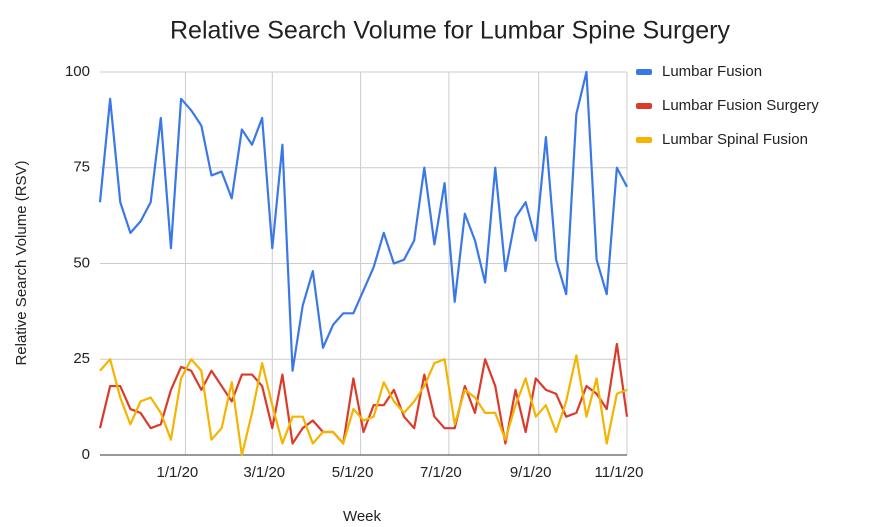 The height and width of the screenshot is (527, 891). What do you see at coordinates (21, 262) in the screenshot?
I see `y-axis-label: Relative Search Volume (RSV)` at bounding box center [21, 262].